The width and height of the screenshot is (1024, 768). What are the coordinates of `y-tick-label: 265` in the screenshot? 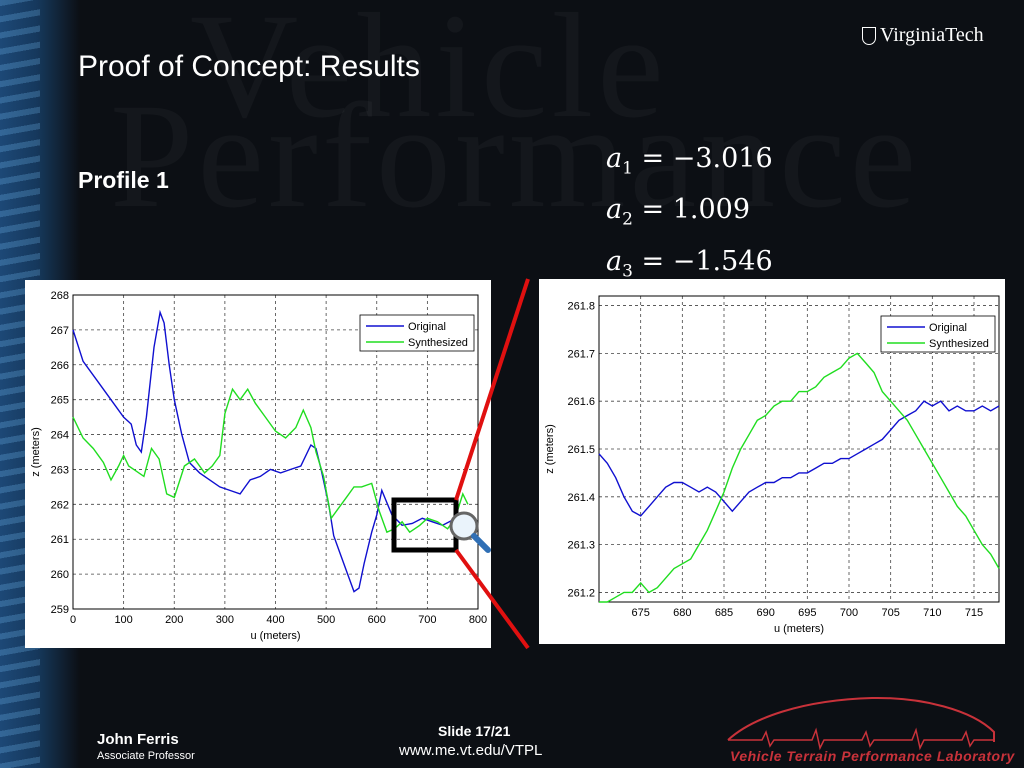 It's located at (60, 401).